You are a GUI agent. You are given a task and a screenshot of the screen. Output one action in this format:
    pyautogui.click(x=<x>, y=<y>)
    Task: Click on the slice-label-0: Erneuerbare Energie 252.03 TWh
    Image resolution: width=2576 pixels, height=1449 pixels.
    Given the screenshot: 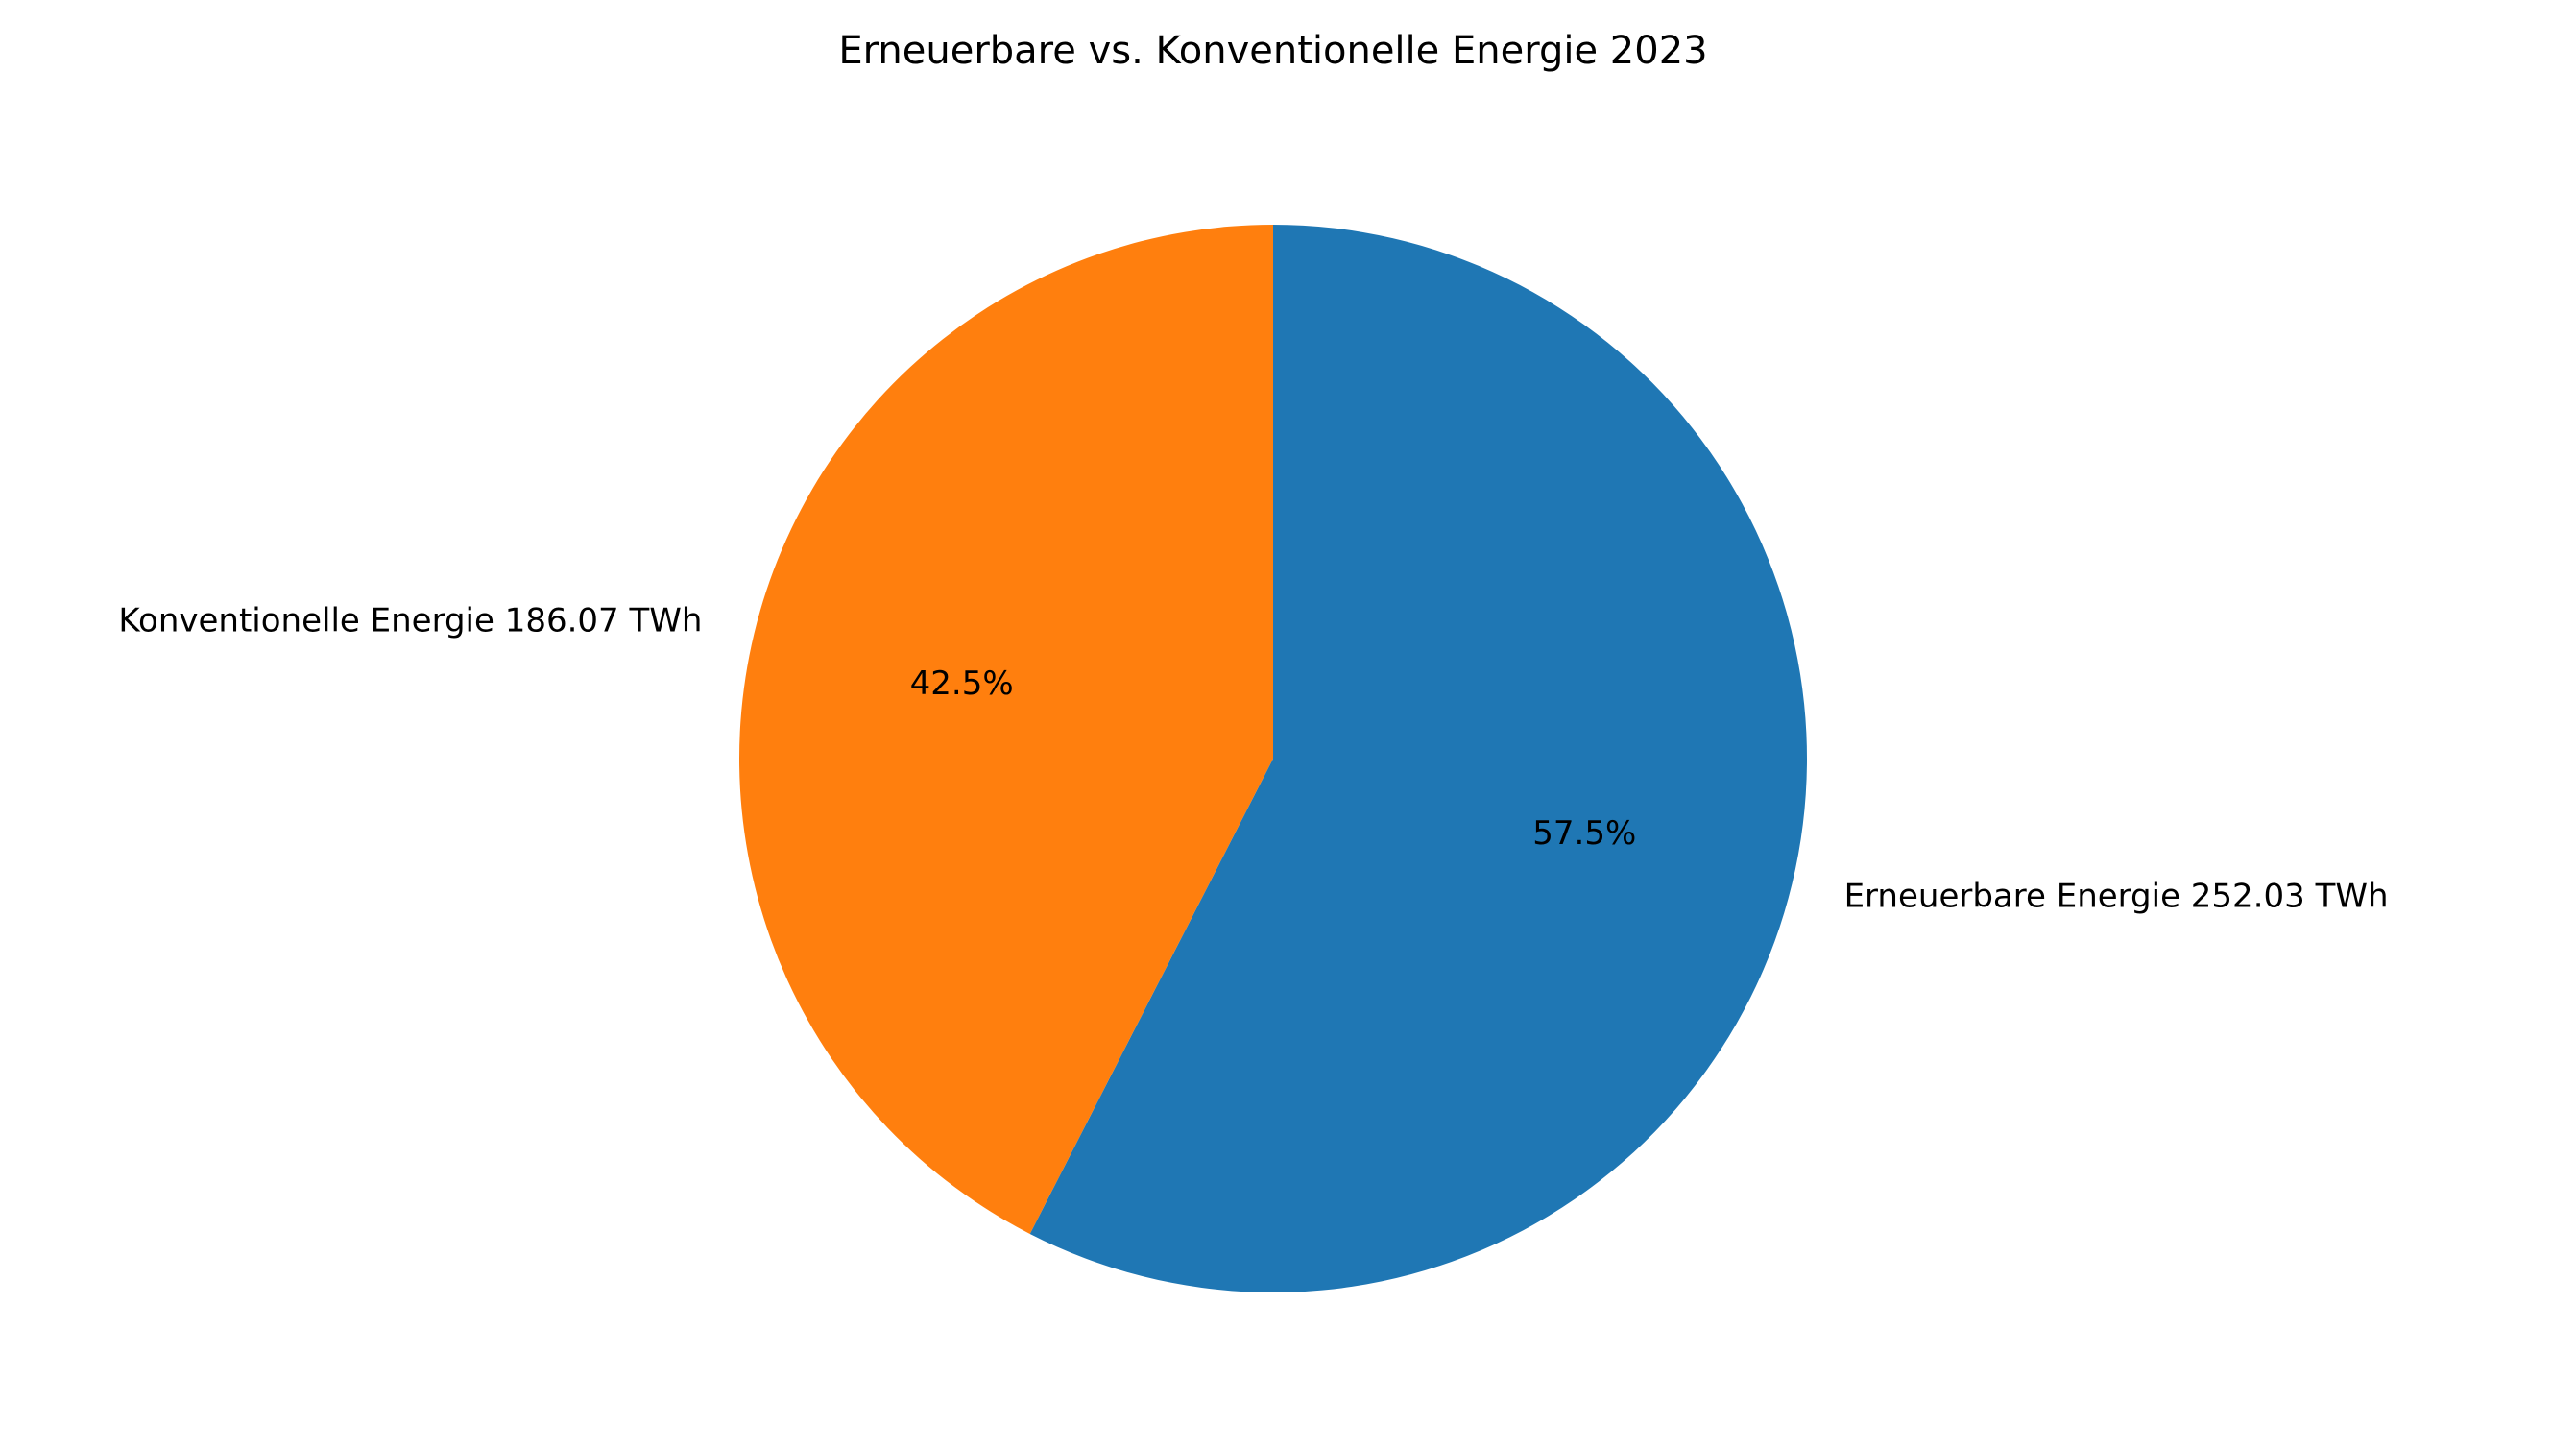 What is the action you would take?
    pyautogui.click(x=2116, y=896)
    